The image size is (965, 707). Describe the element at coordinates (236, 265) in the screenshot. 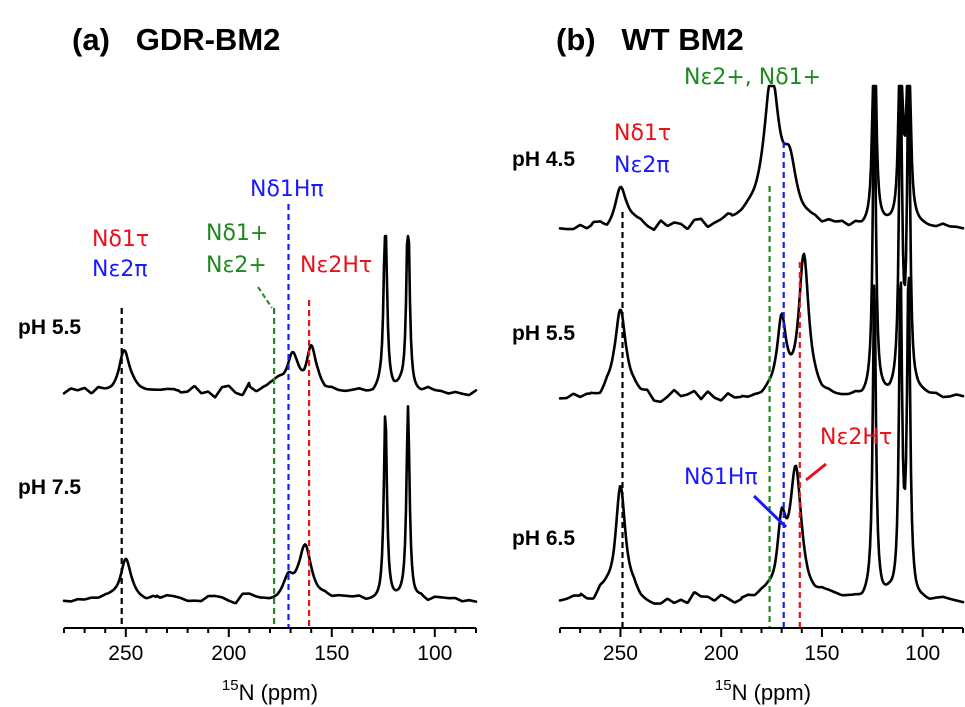

I see `panel-a-ann-ne2-plus: Nε2+` at that location.